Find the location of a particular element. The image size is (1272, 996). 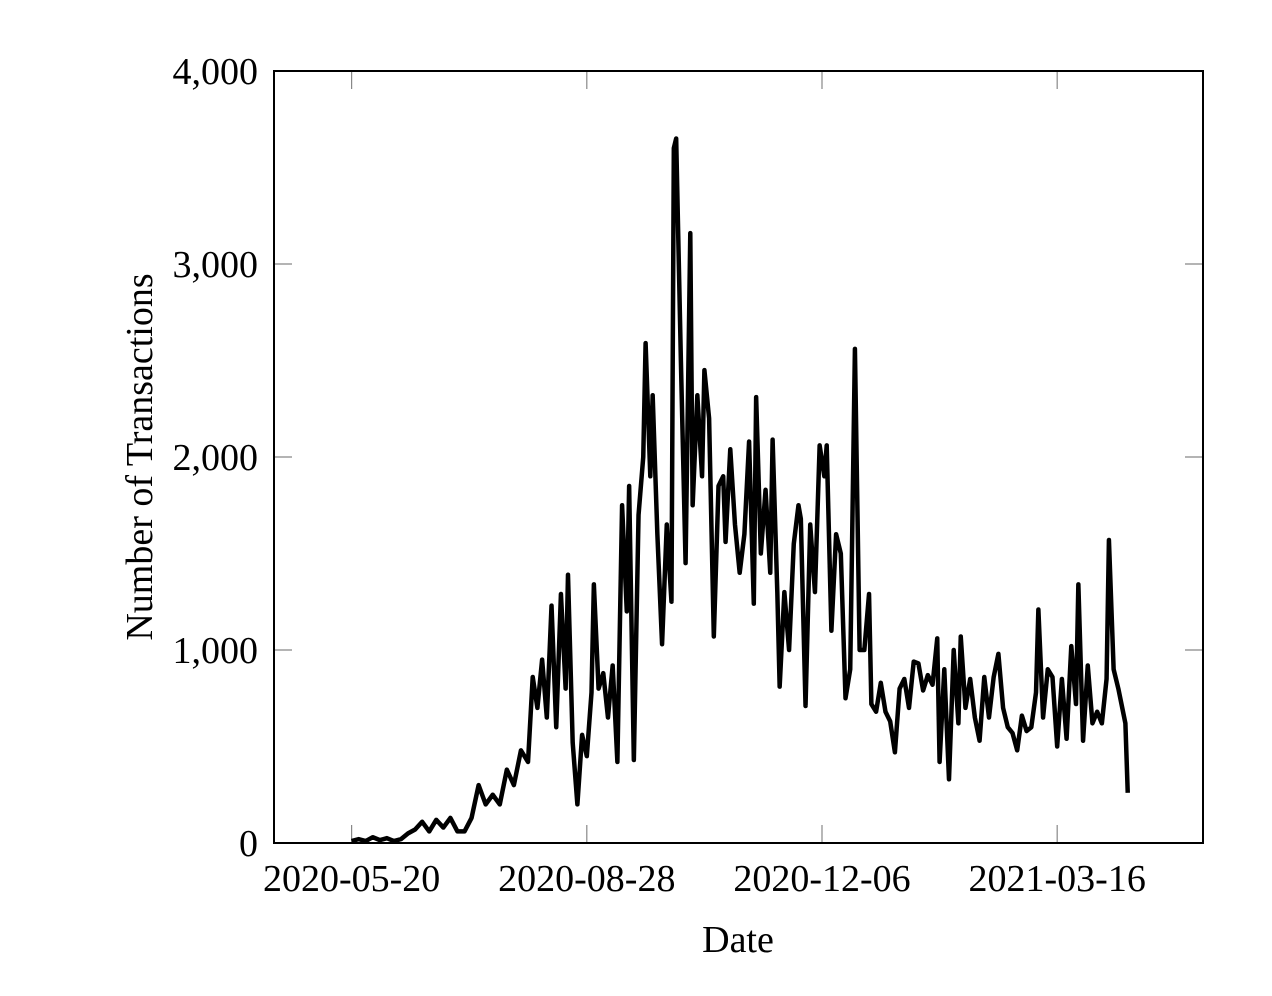

y-tick-label: 3,000 is located at coordinates (216, 265).